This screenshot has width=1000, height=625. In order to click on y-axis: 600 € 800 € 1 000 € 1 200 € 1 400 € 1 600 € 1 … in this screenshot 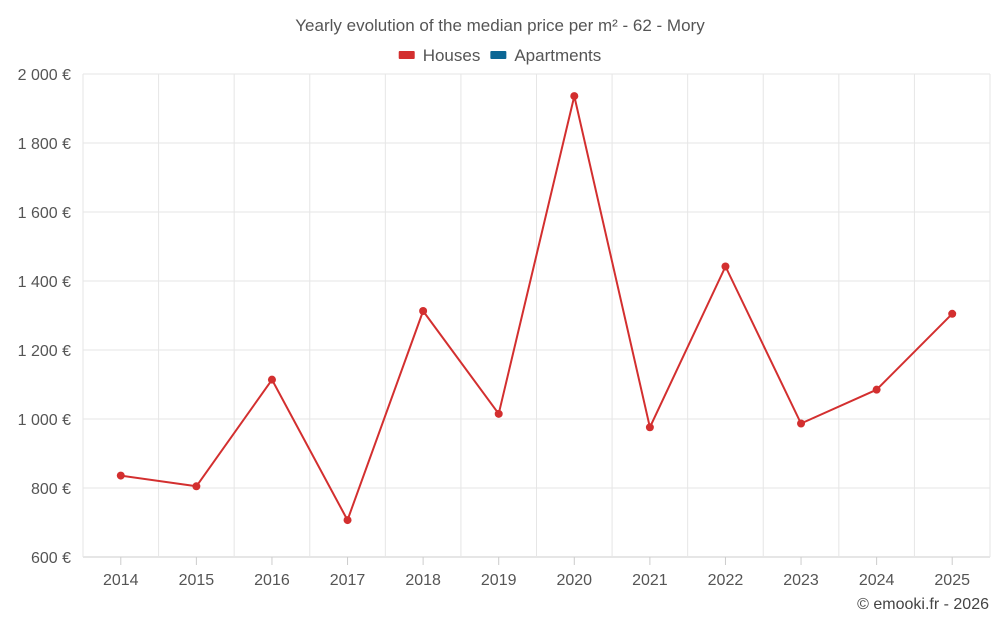, I will do `click(44, 317)`.